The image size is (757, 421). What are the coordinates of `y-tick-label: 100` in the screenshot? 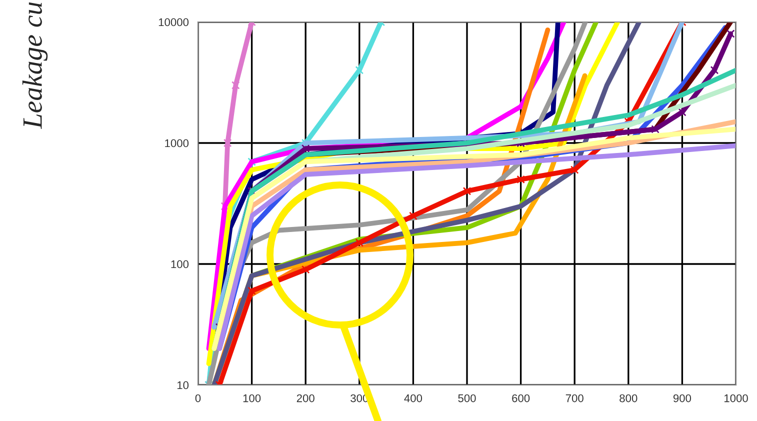 It's located at (180, 264).